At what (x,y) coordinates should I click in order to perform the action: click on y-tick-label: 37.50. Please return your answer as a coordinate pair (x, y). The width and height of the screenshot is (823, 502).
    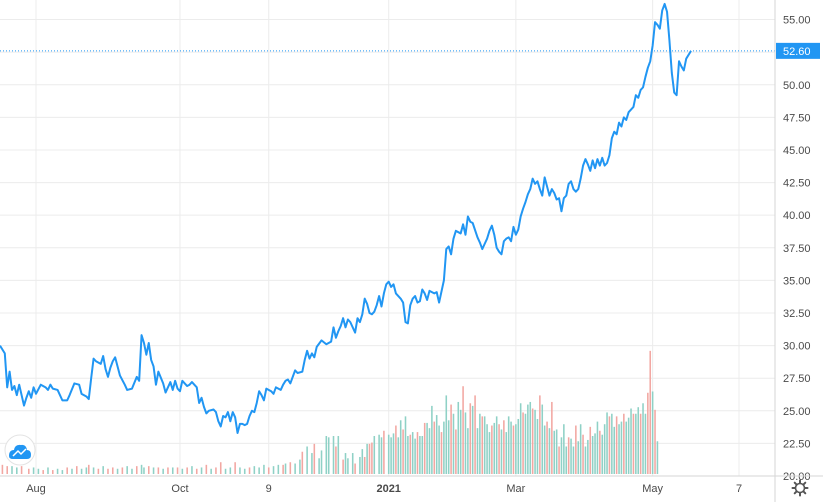
    Looking at the image, I should click on (797, 249).